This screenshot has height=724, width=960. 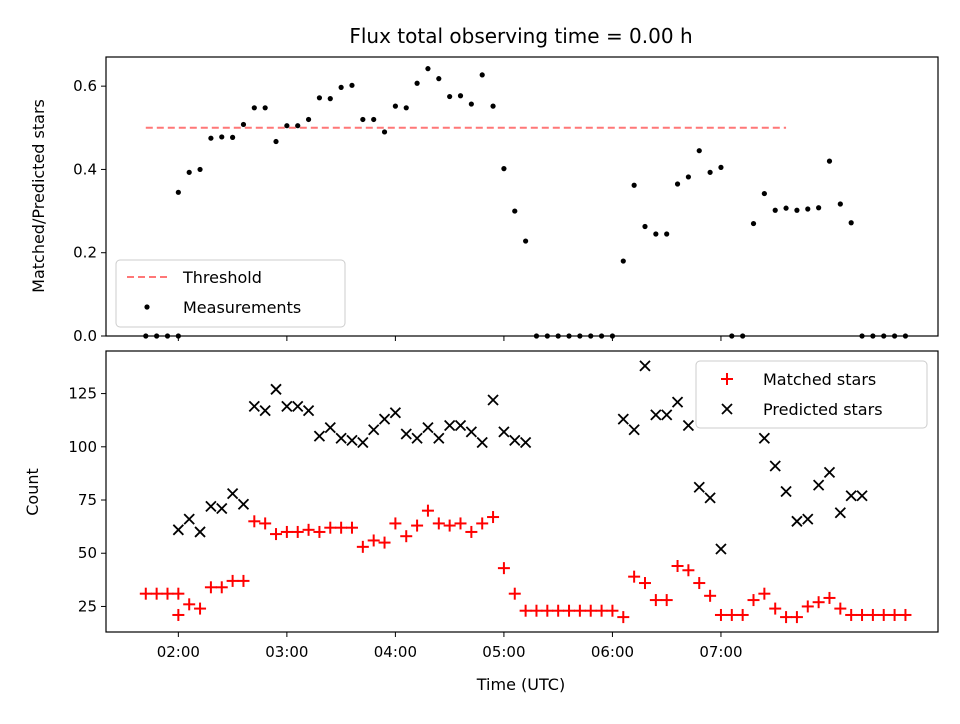 I want to click on matched-stars-points, so click(x=525, y=564).